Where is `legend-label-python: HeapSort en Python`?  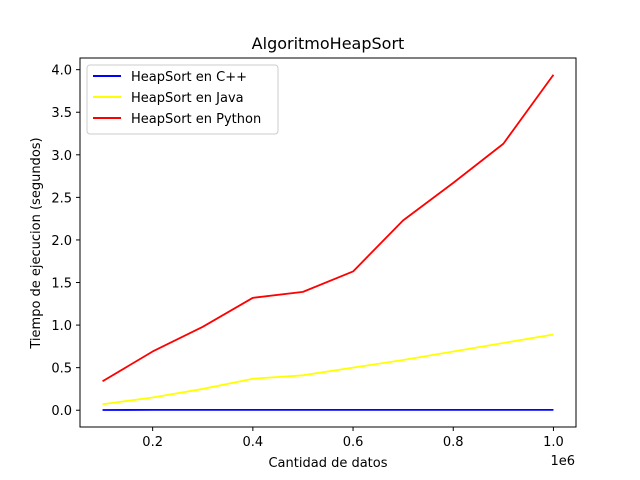 legend-label-python: HeapSort en Python is located at coordinates (196, 119).